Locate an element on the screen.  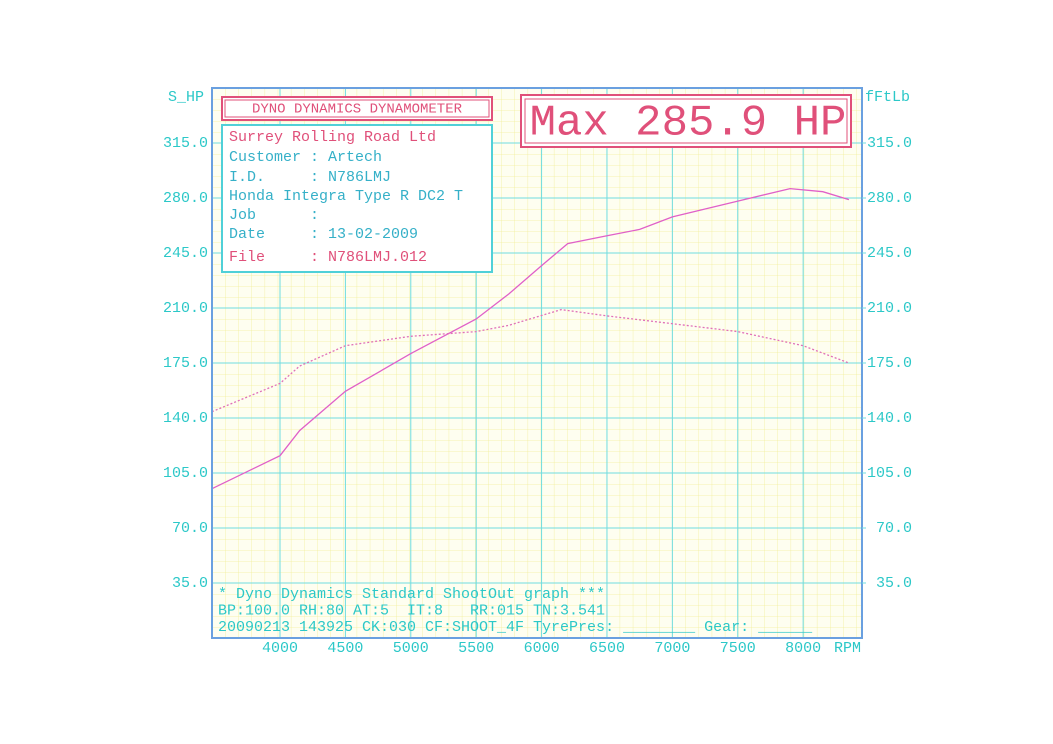
y-axis-title: S_HP is located at coordinates (186, 97).